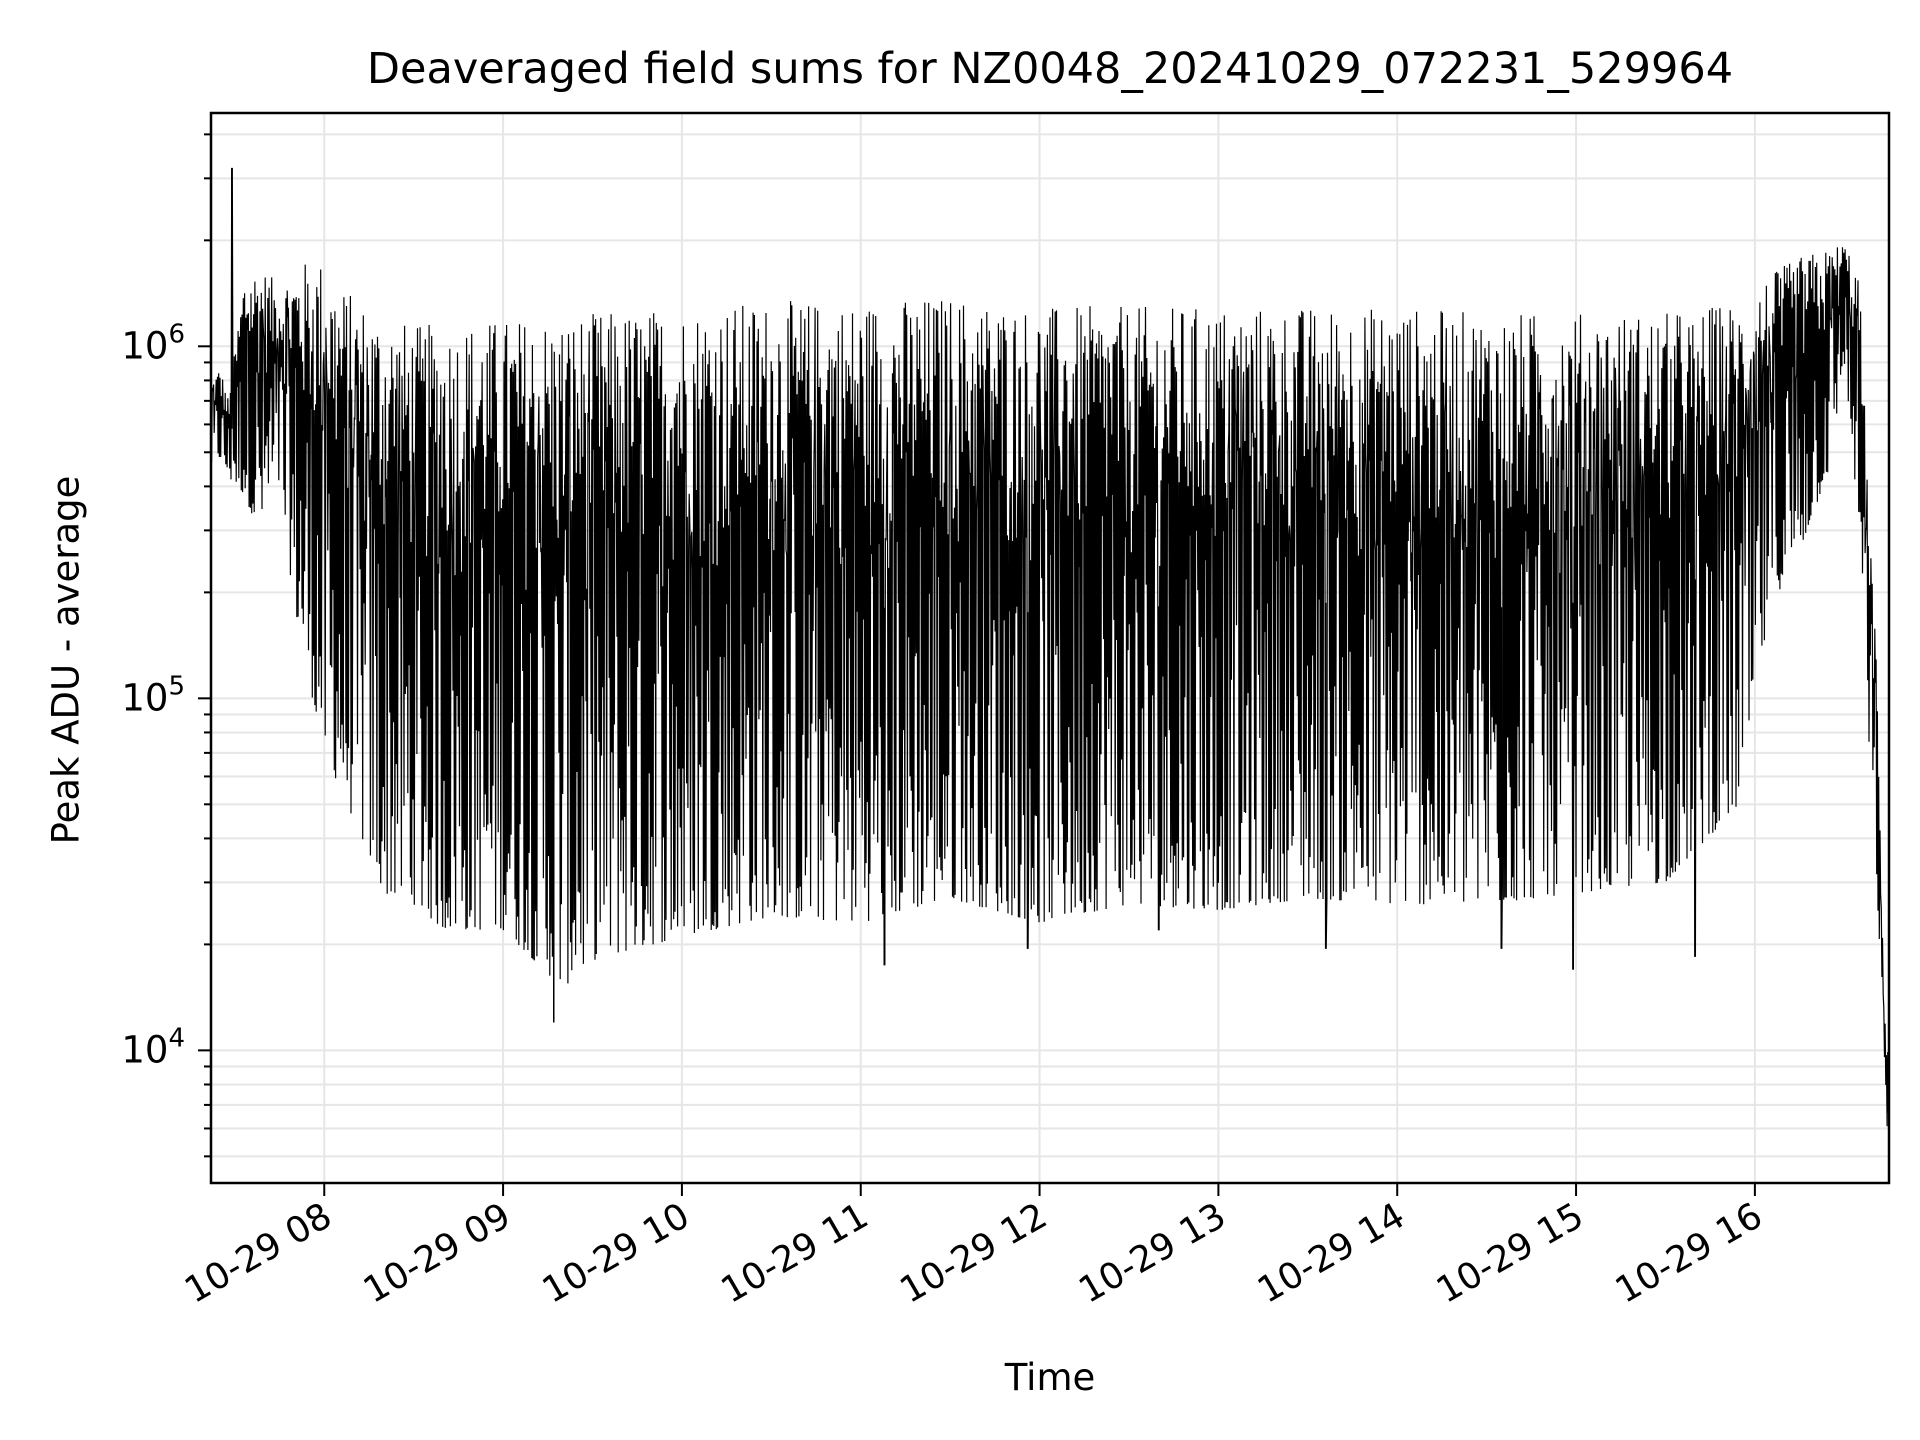 This screenshot has height=1440, width=1920. I want to click on x-tick-label: 10-29 11, so click(795, 1253).